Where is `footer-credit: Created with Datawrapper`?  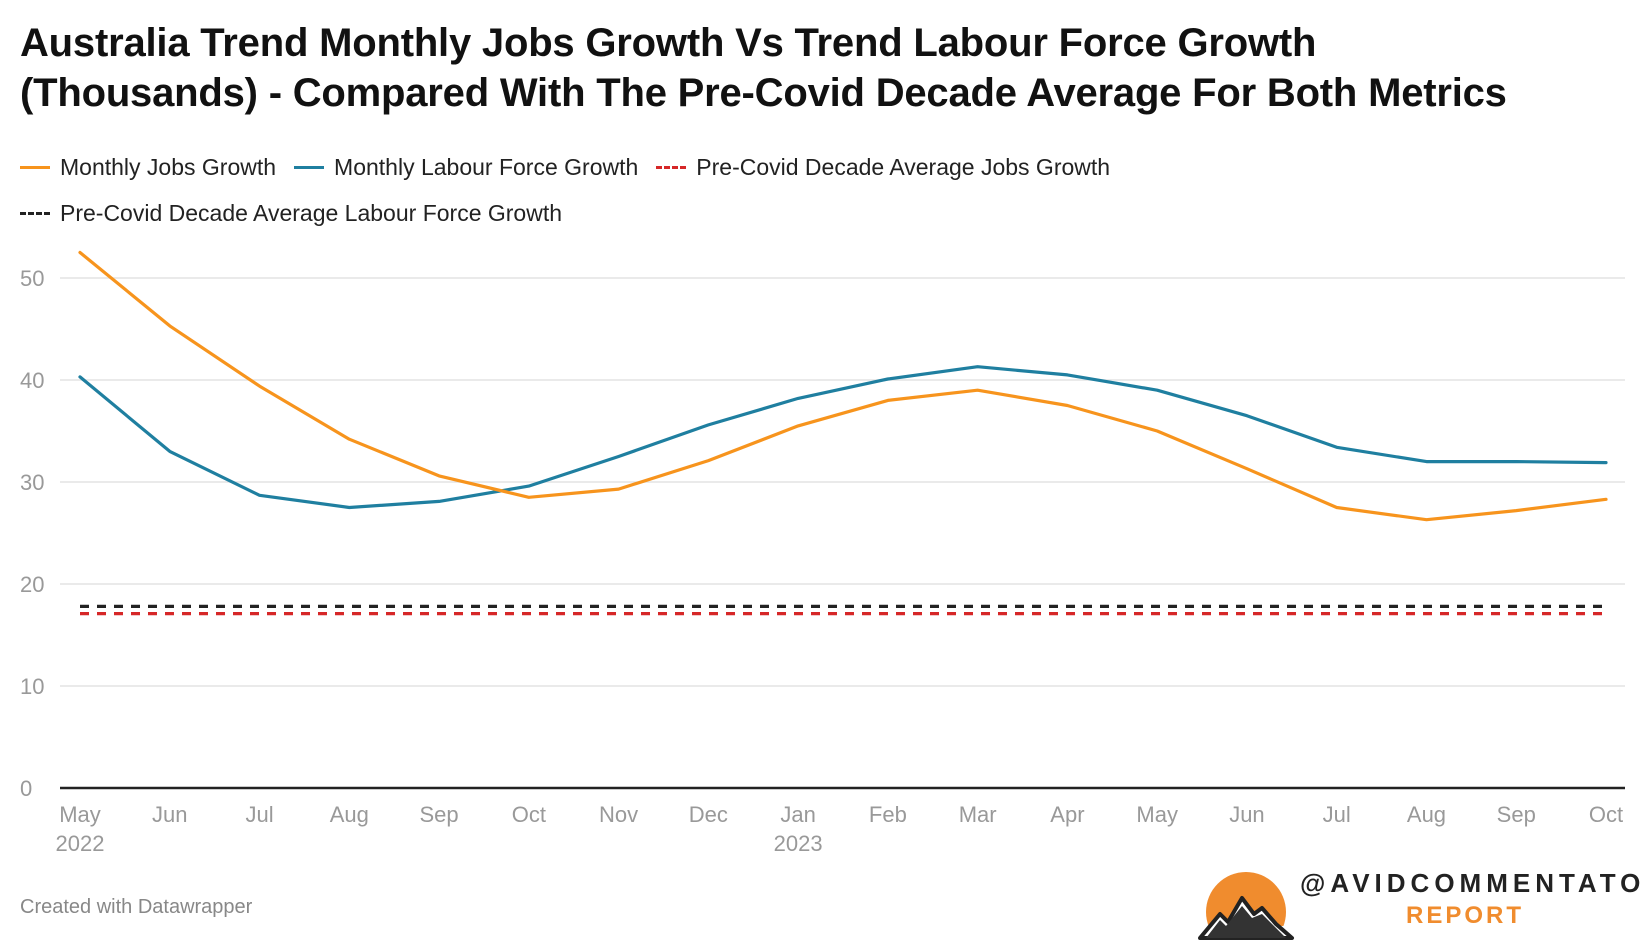 footer-credit: Created with Datawrapper is located at coordinates (136, 907).